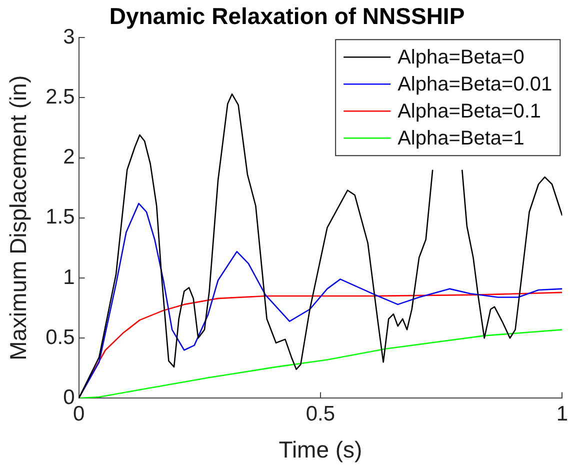 Image resolution: width=578 pixels, height=465 pixels. What do you see at coordinates (321, 414) in the screenshot?
I see `x-tick-label: 0.5` at bounding box center [321, 414].